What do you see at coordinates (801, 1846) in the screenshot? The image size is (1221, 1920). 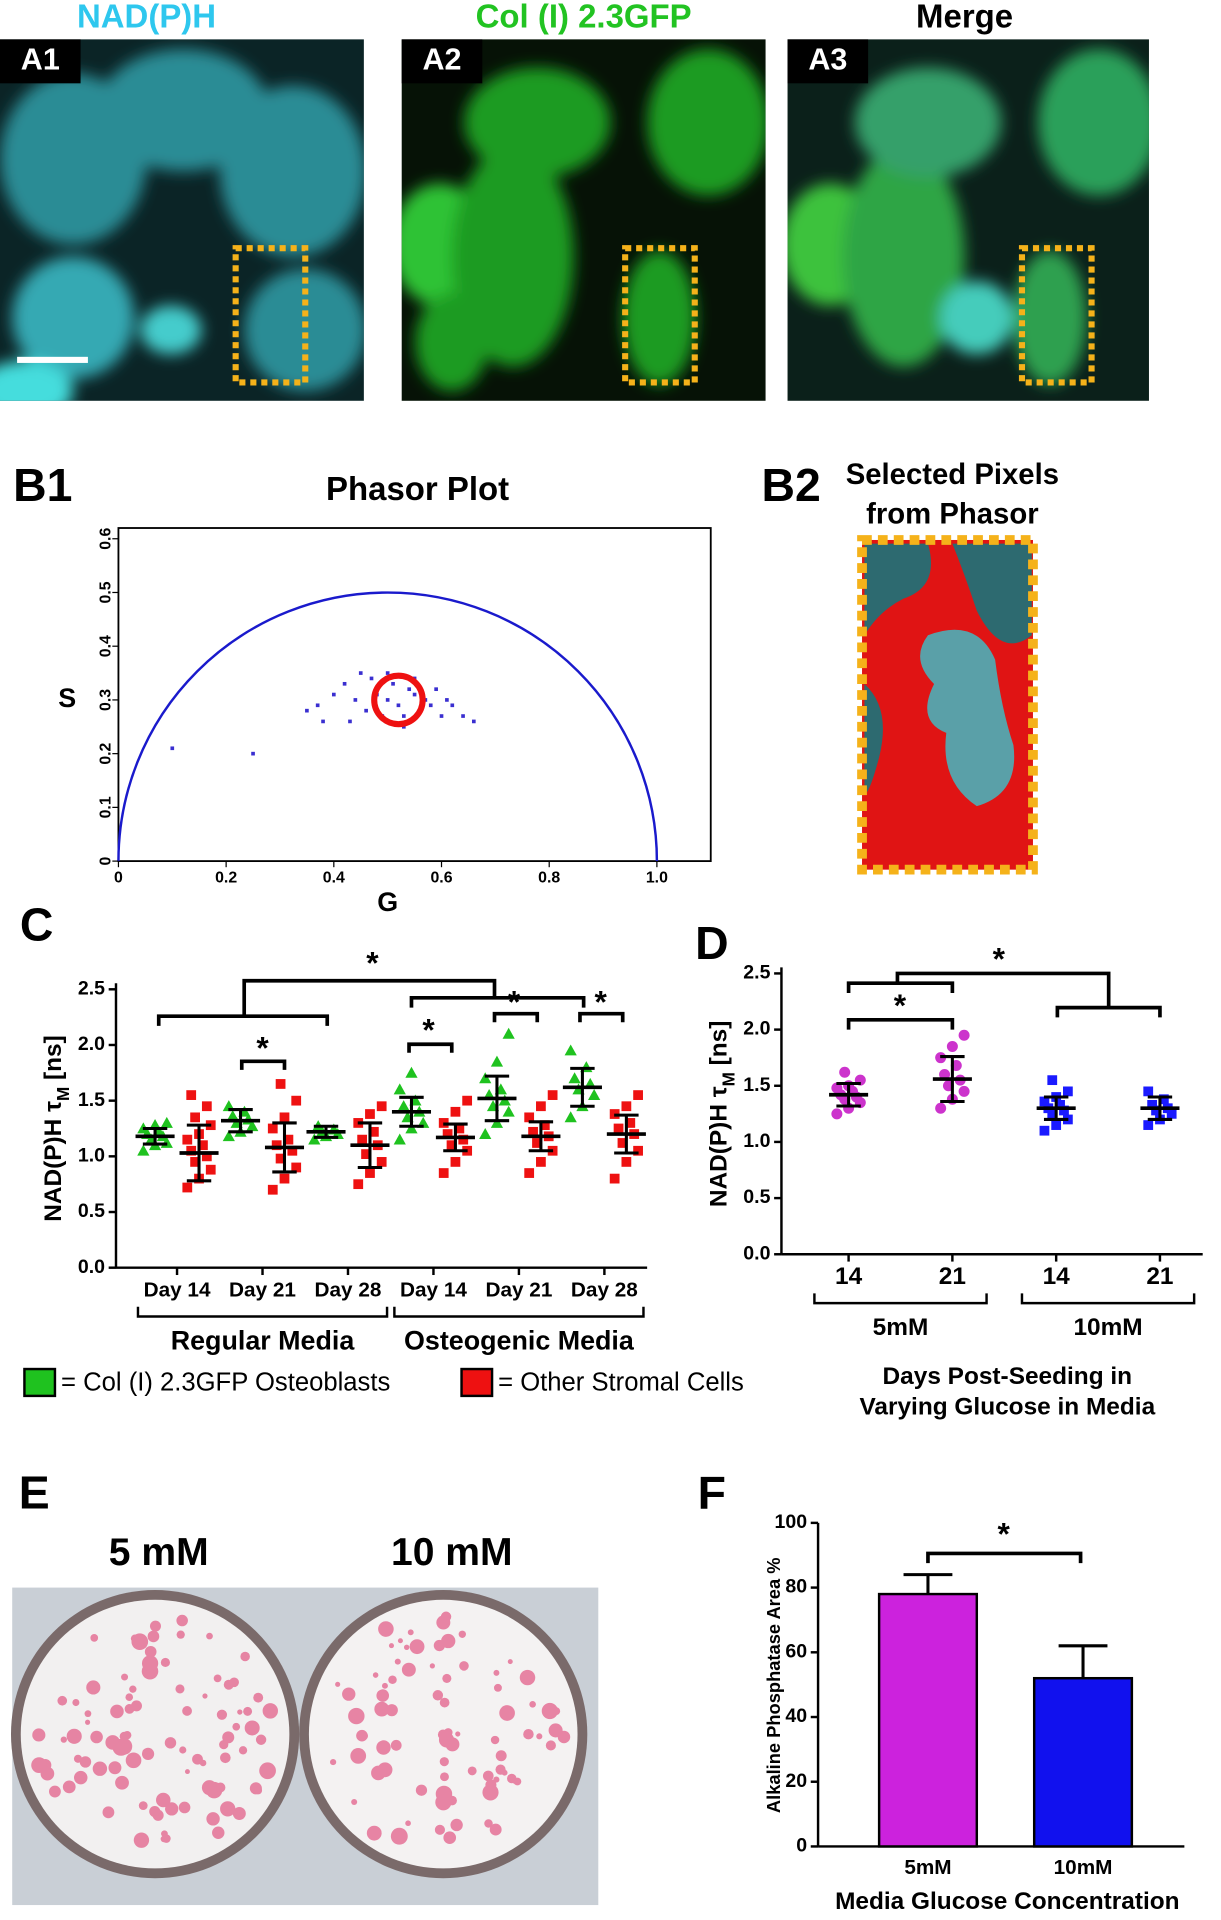 I see `y-tick-label: 0` at bounding box center [801, 1846].